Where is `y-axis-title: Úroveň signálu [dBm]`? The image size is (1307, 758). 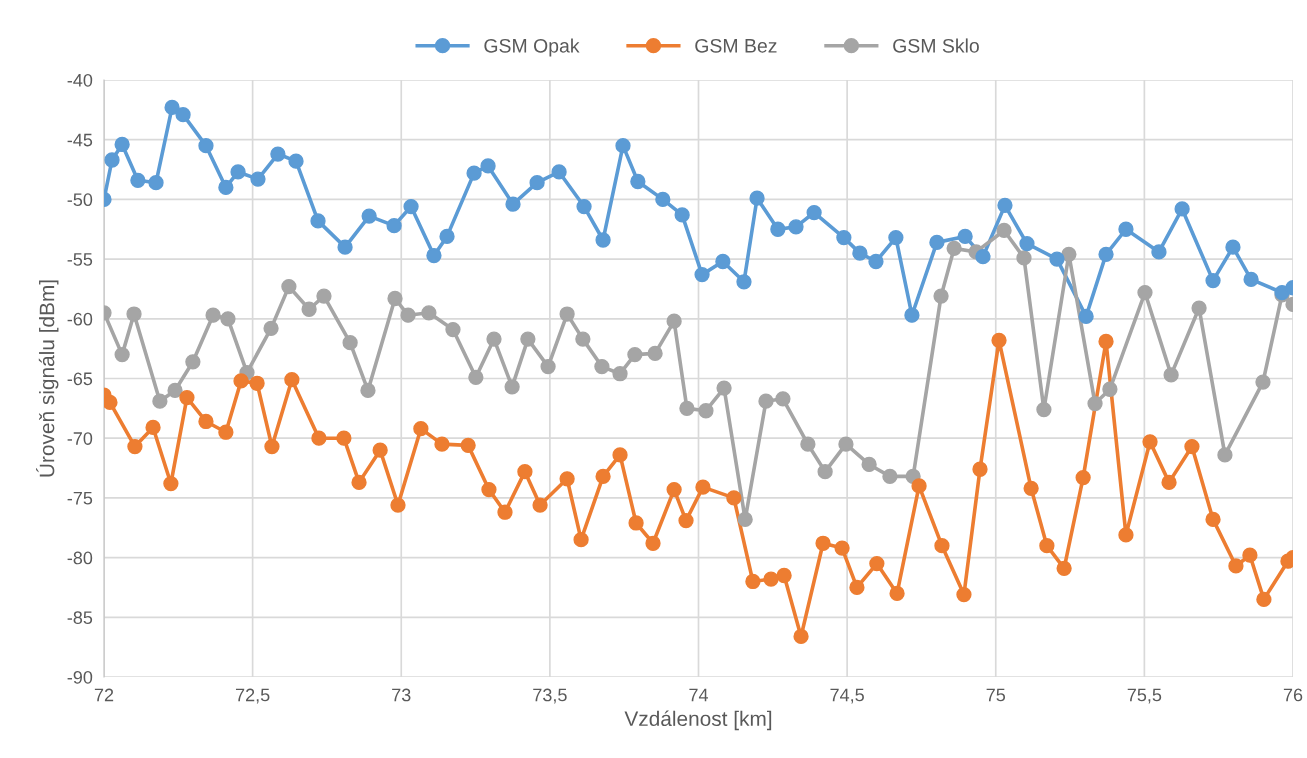
y-axis-title: Úroveň signálu [dBm] is located at coordinates (47, 378).